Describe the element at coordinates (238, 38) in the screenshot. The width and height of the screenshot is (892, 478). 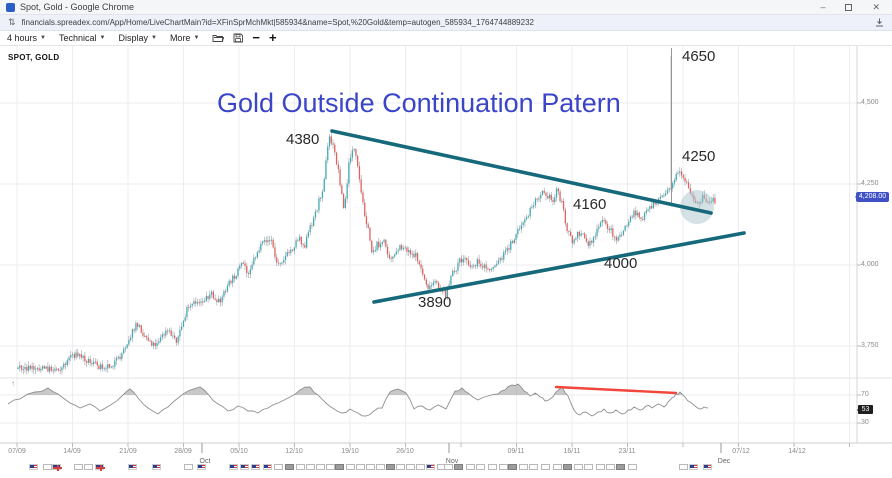
I see `save-icon` at that location.